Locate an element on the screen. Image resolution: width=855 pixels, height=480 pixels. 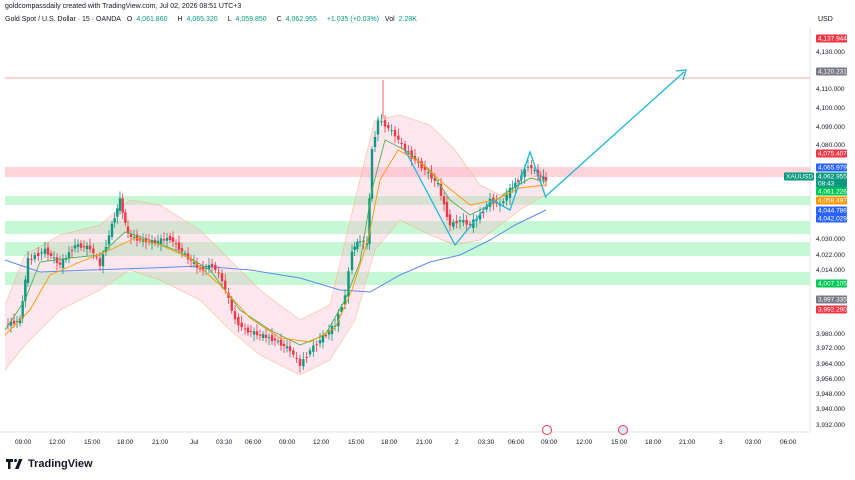
price-tag: 08:43 is located at coordinates (831, 183).